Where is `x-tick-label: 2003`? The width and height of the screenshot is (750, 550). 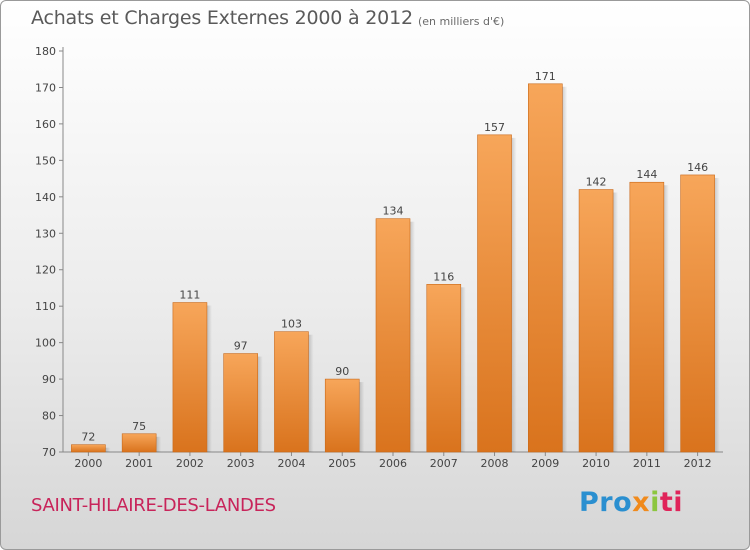
x-tick-label: 2003 is located at coordinates (241, 463).